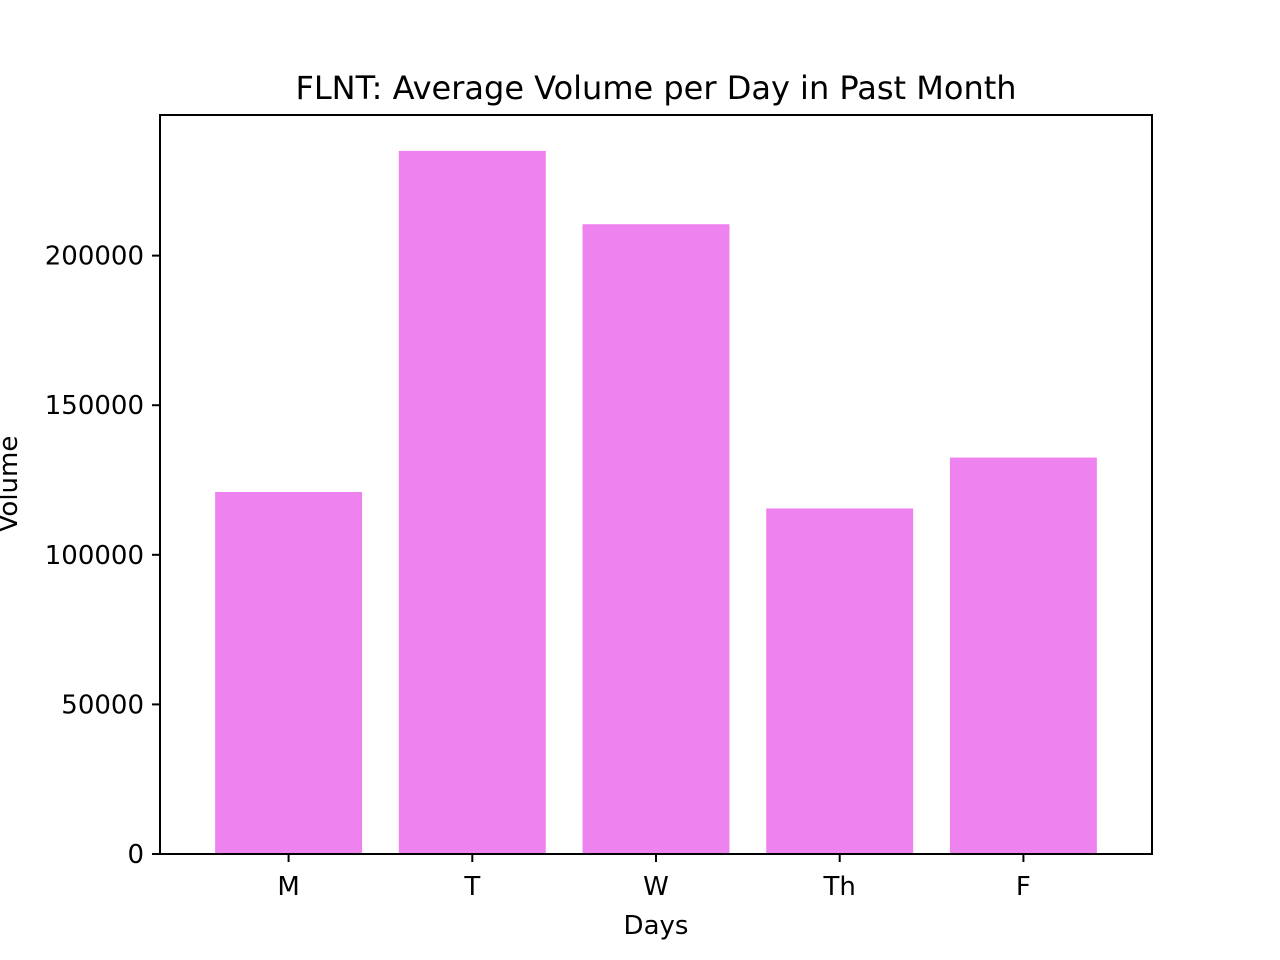 The image size is (1280, 960). I want to click on y-axis-label: Volume, so click(12, 484).